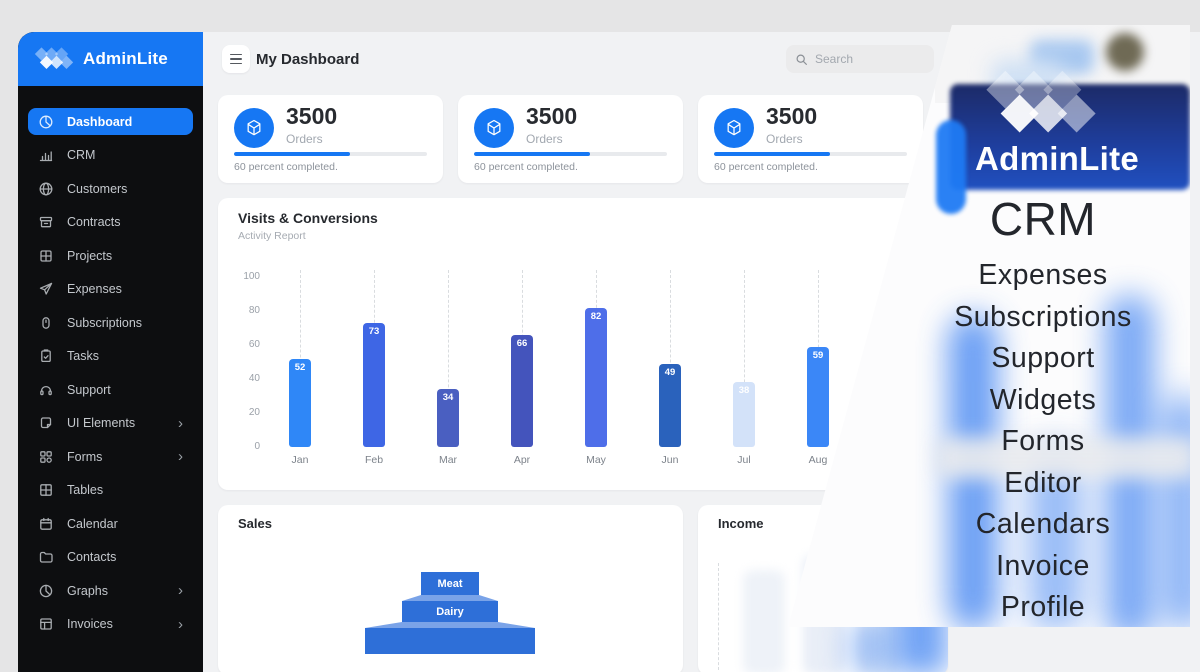  I want to click on blurred-band-decoration, so click(1062, 458).